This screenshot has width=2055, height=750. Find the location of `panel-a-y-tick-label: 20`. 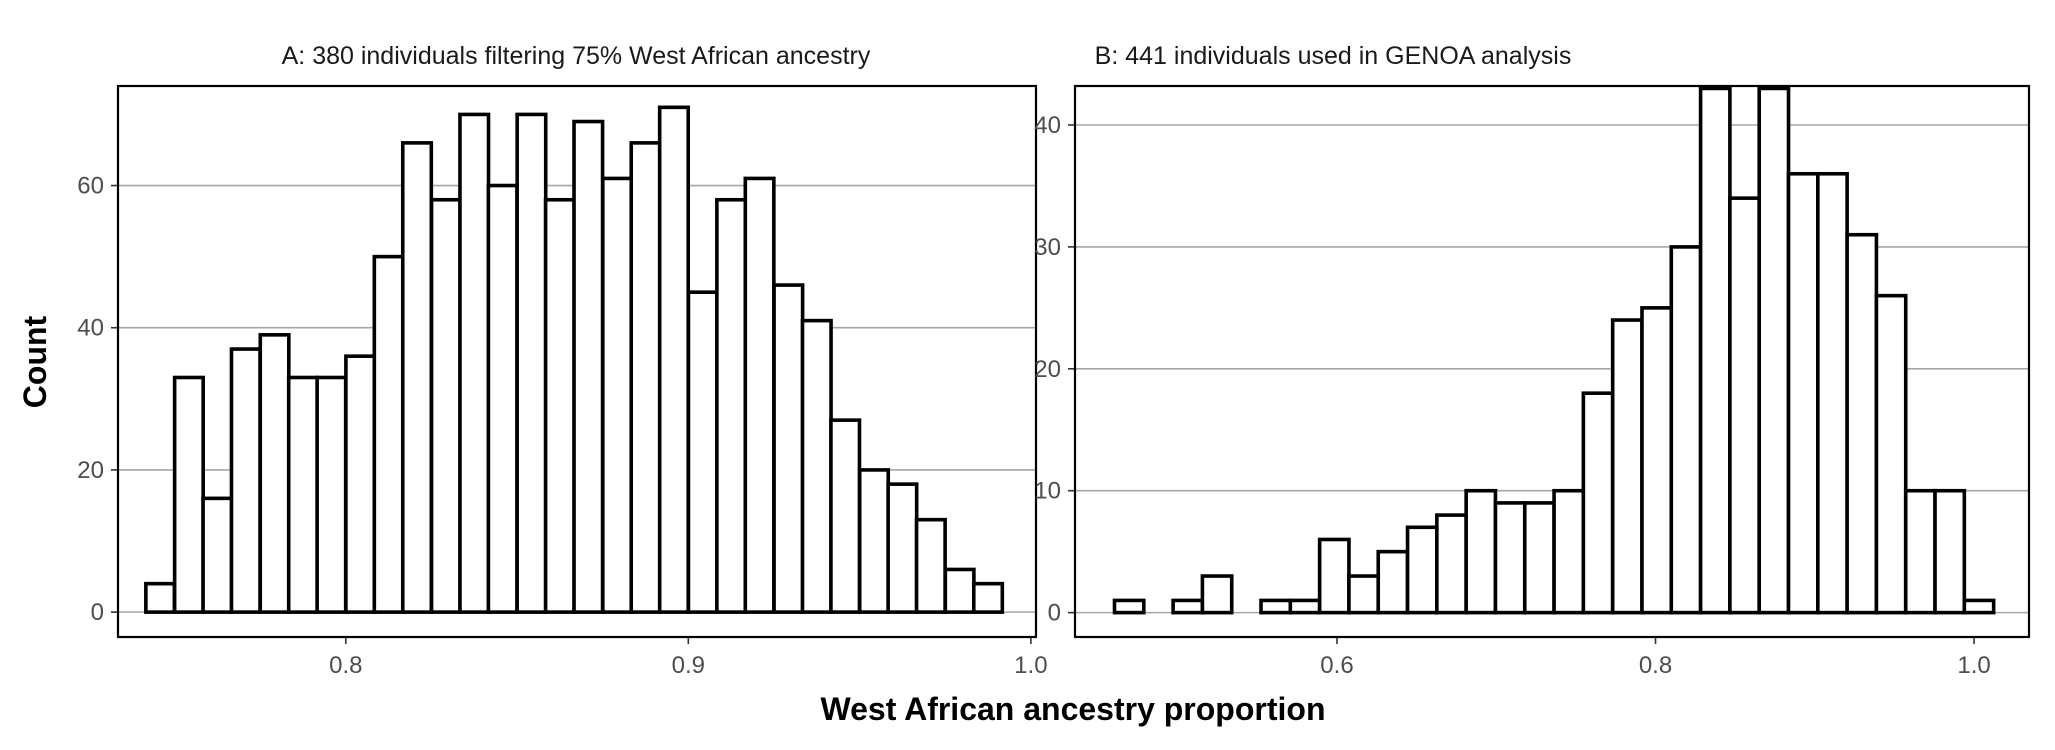

panel-a-y-tick-label: 20 is located at coordinates (90, 470).